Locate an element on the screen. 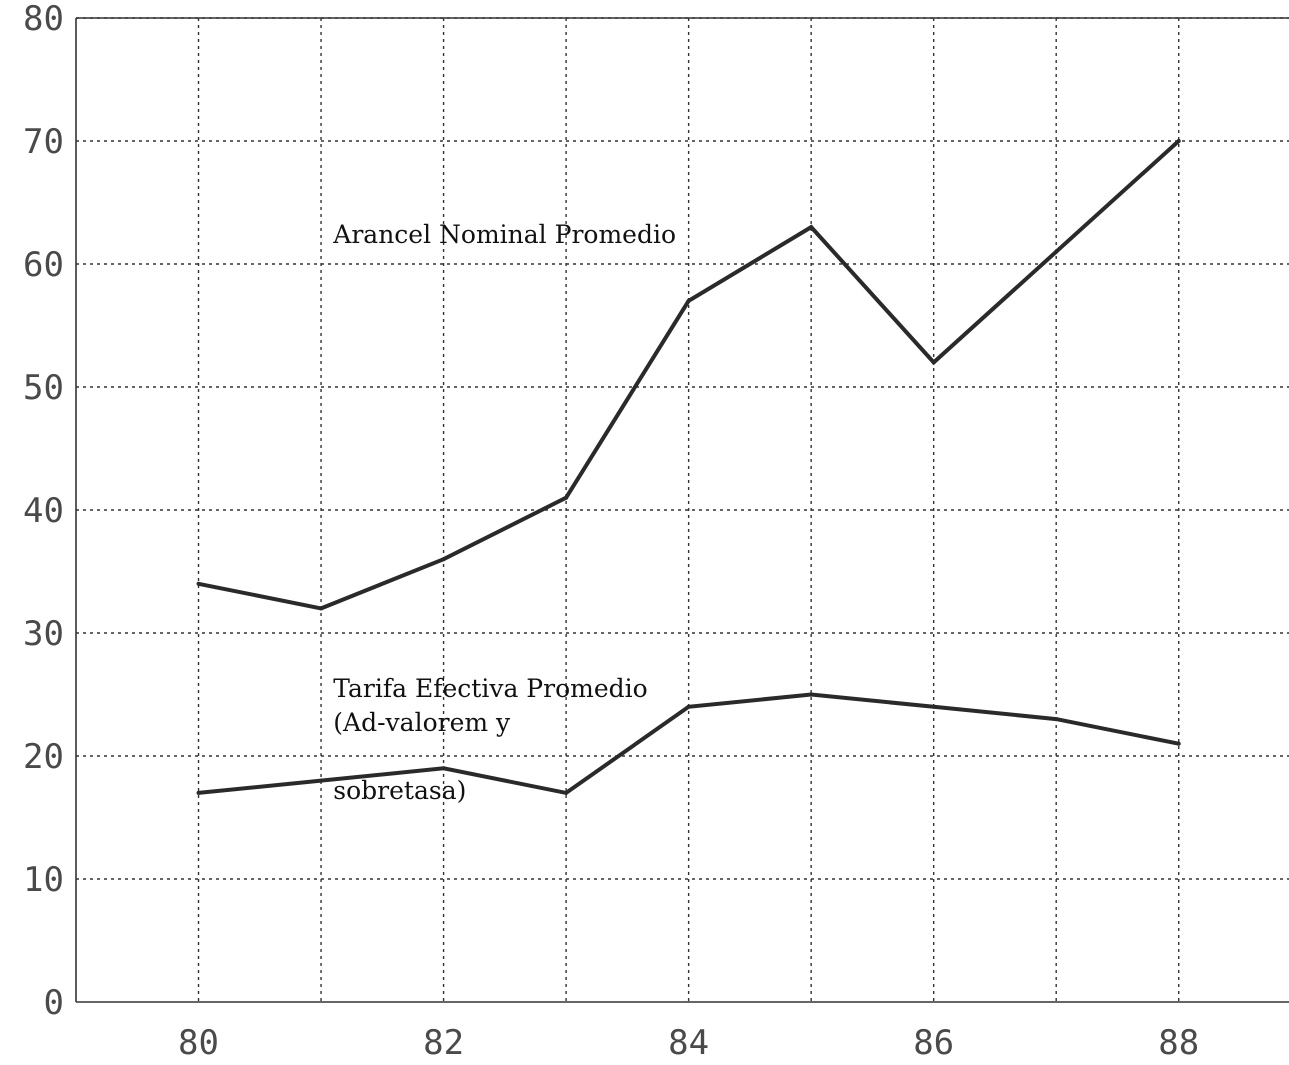 Image resolution: width=1289 pixels, height=1065 pixels. x-tick-label: 82 is located at coordinates (443, 1043).